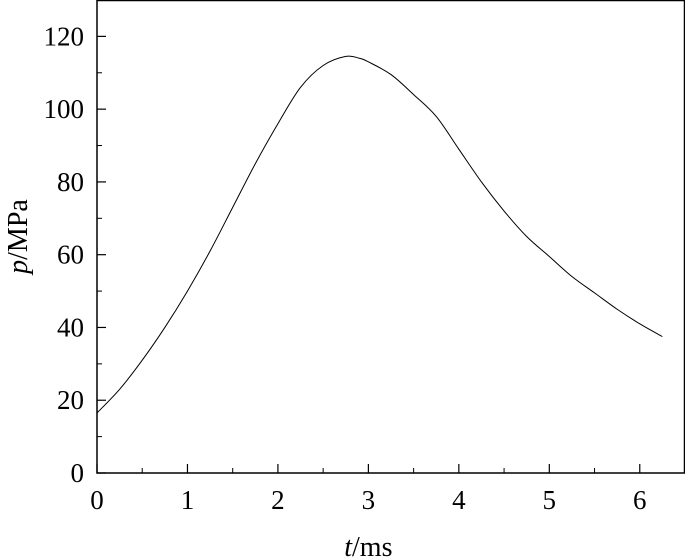  I want to click on y-tick-label: 0, so click(78, 473).